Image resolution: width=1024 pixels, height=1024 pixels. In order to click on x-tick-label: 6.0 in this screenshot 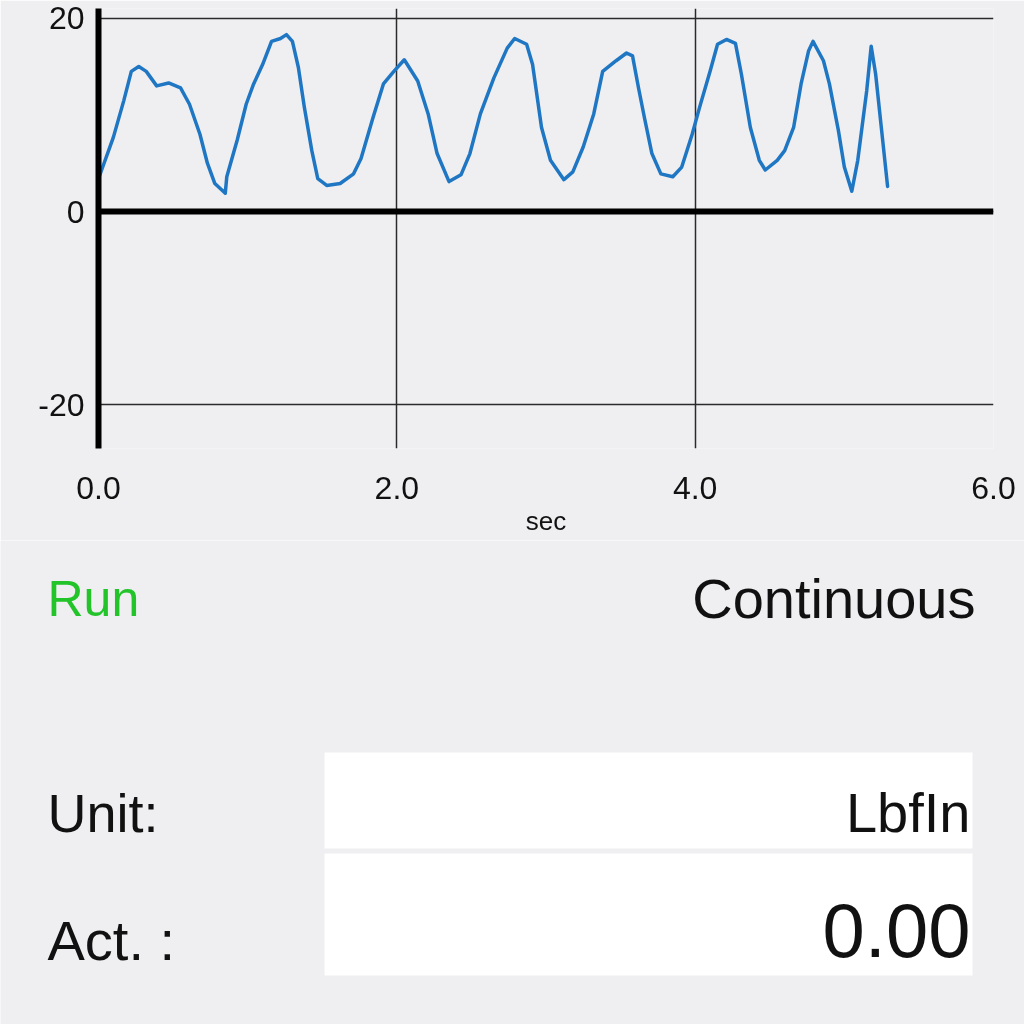, I will do `click(993, 487)`.